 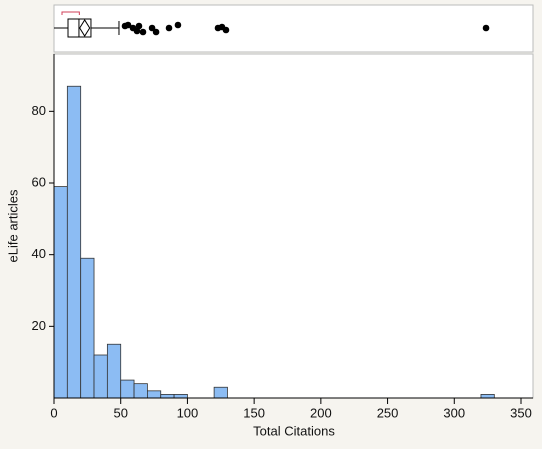 What do you see at coordinates (53, 412) in the screenshot?
I see `x-tick-label: 0` at bounding box center [53, 412].